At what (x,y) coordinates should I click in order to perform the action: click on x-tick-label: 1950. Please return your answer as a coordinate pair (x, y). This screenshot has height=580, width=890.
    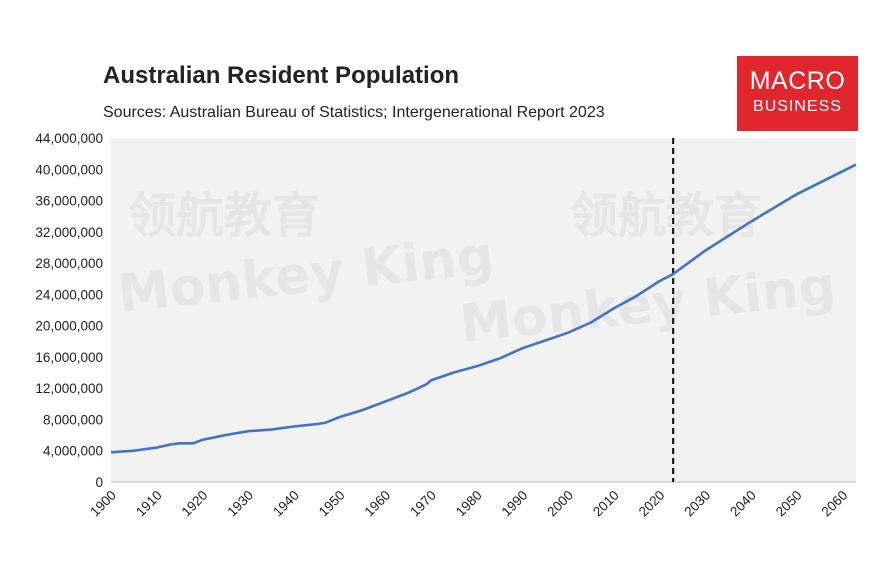
    Looking at the image, I should click on (332, 504).